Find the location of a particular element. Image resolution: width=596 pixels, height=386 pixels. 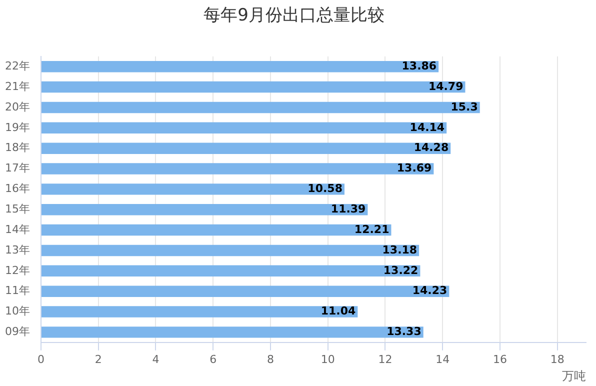

y-tick-label: 18年 is located at coordinates (17, 147).